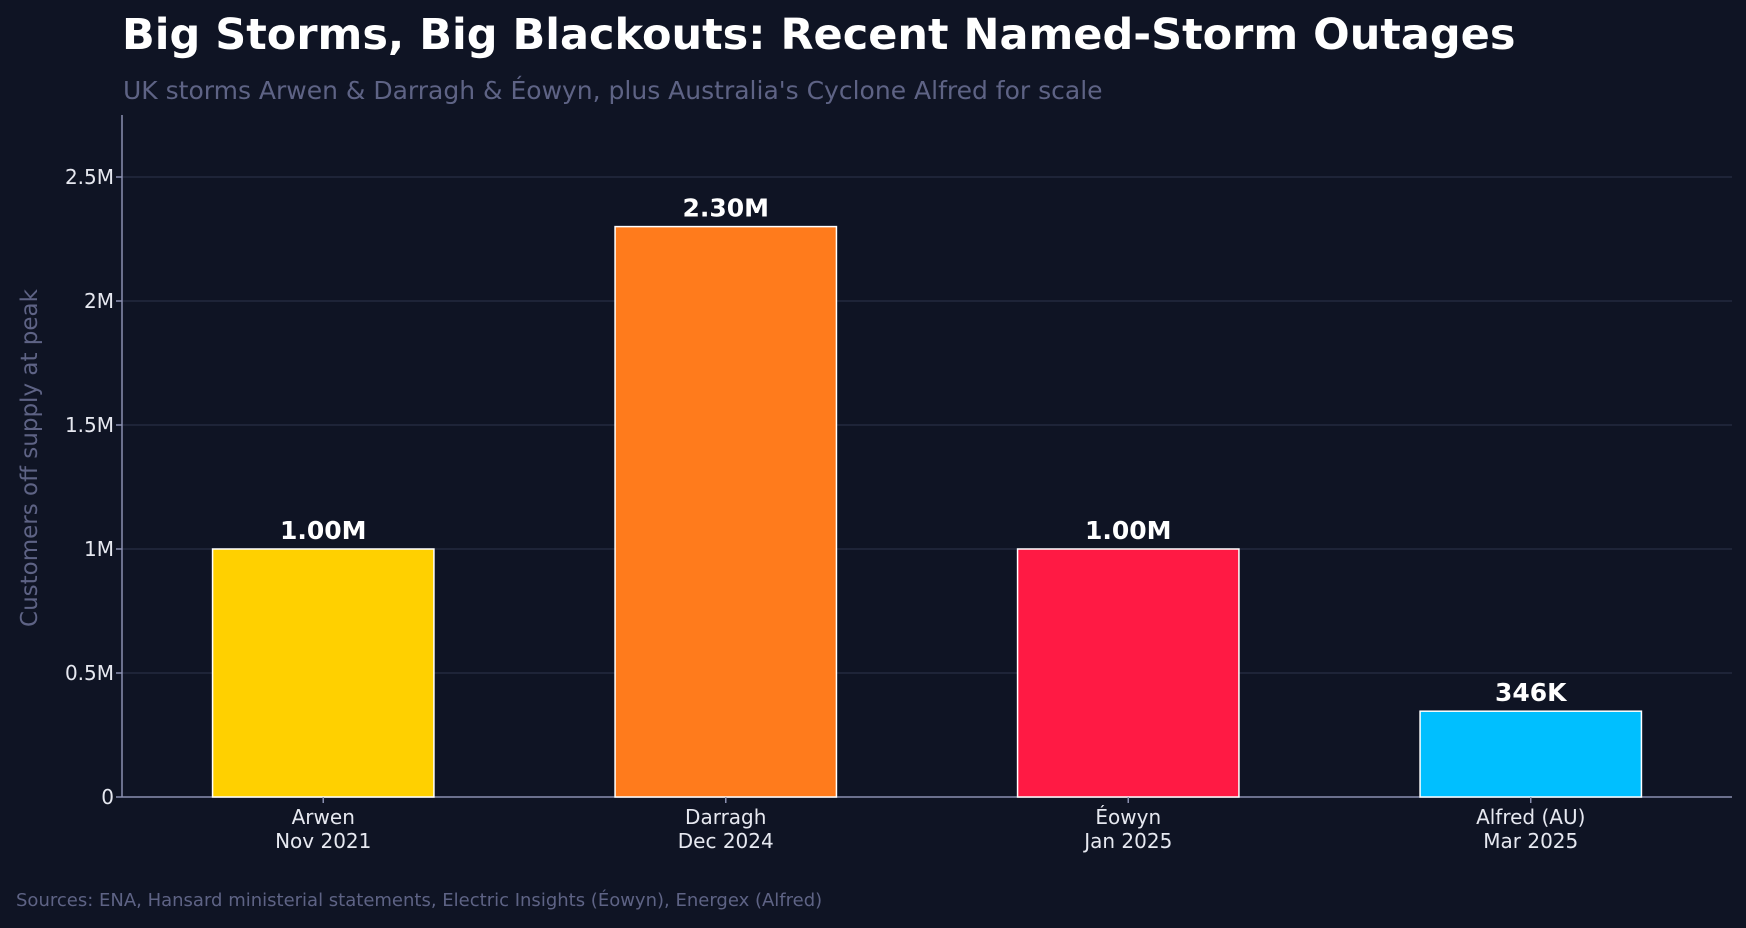 This screenshot has height=928, width=1746. What do you see at coordinates (323, 841) in the screenshot?
I see `x-tick-label: Nov 2021` at bounding box center [323, 841].